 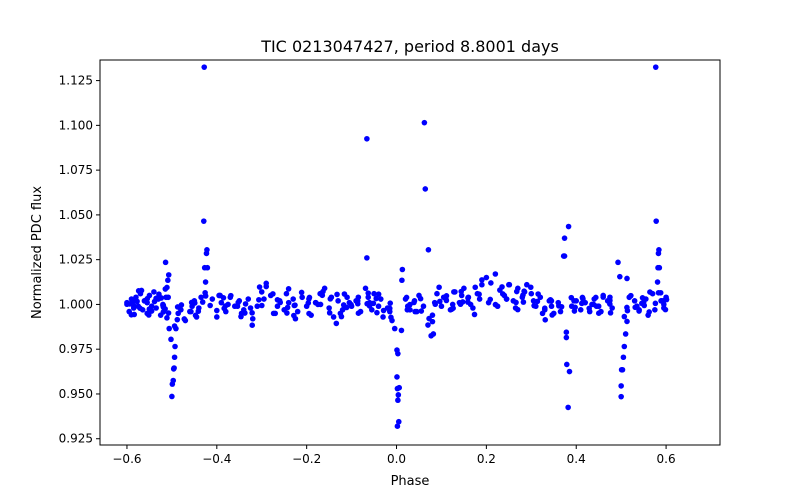 I want to click on x-axis-label: Phase, so click(x=410, y=481).